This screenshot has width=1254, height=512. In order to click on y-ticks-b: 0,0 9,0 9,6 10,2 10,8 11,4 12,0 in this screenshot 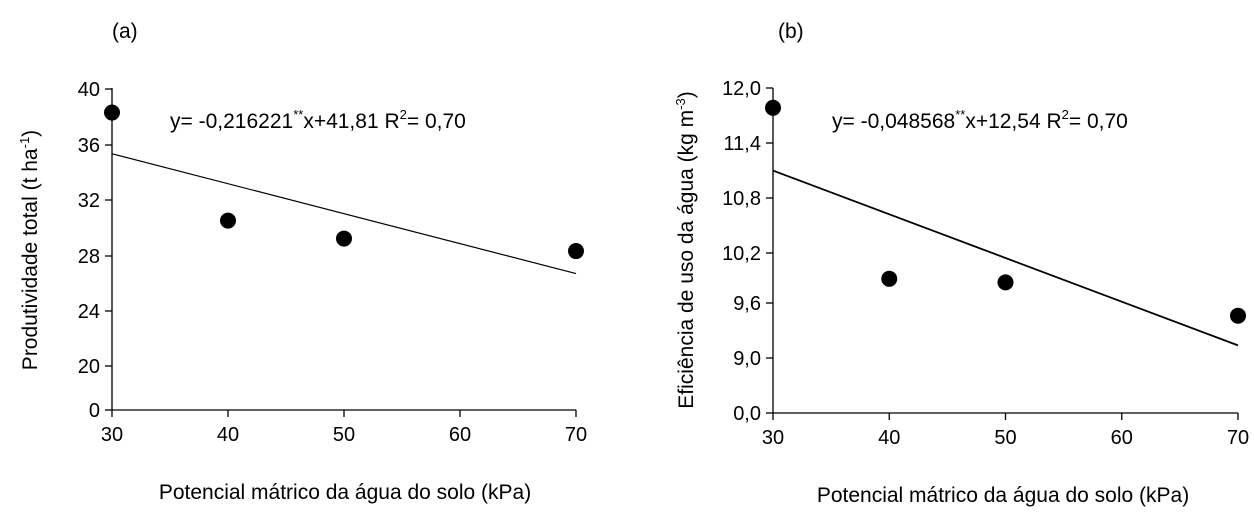, I will do `click(747, 251)`.